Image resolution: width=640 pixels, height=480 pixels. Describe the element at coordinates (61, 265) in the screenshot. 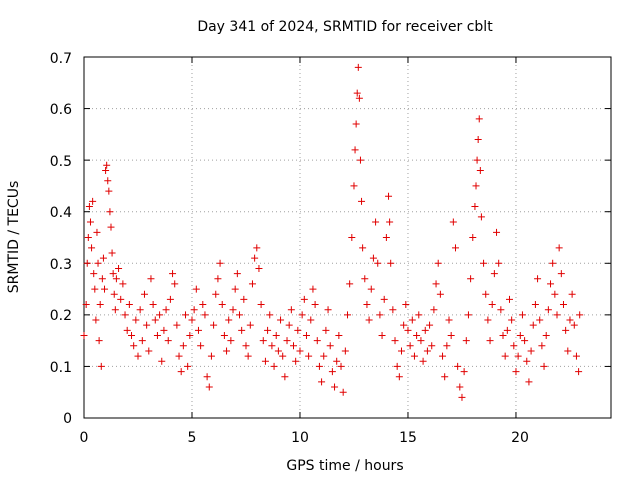

I see `y-tick-label: 0.3` at that location.